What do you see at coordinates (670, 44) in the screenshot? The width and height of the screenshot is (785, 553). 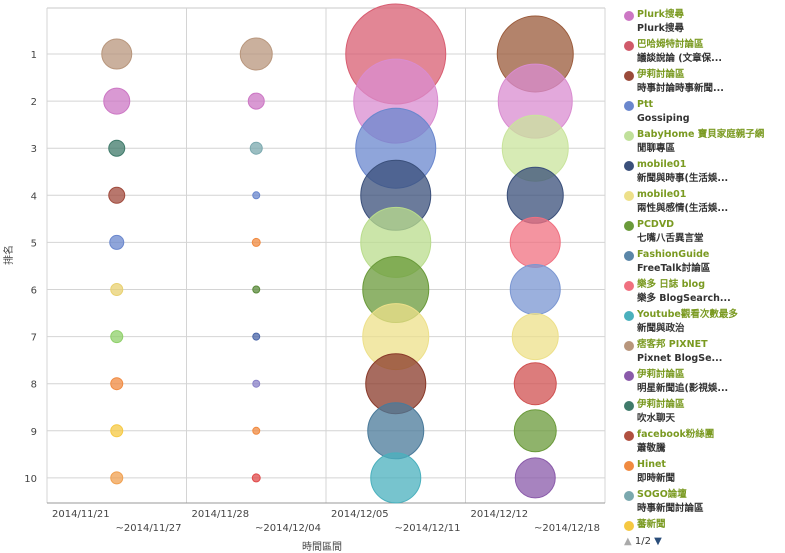 I see `legend-site-name: 巴哈姆特討論區` at bounding box center [670, 44].